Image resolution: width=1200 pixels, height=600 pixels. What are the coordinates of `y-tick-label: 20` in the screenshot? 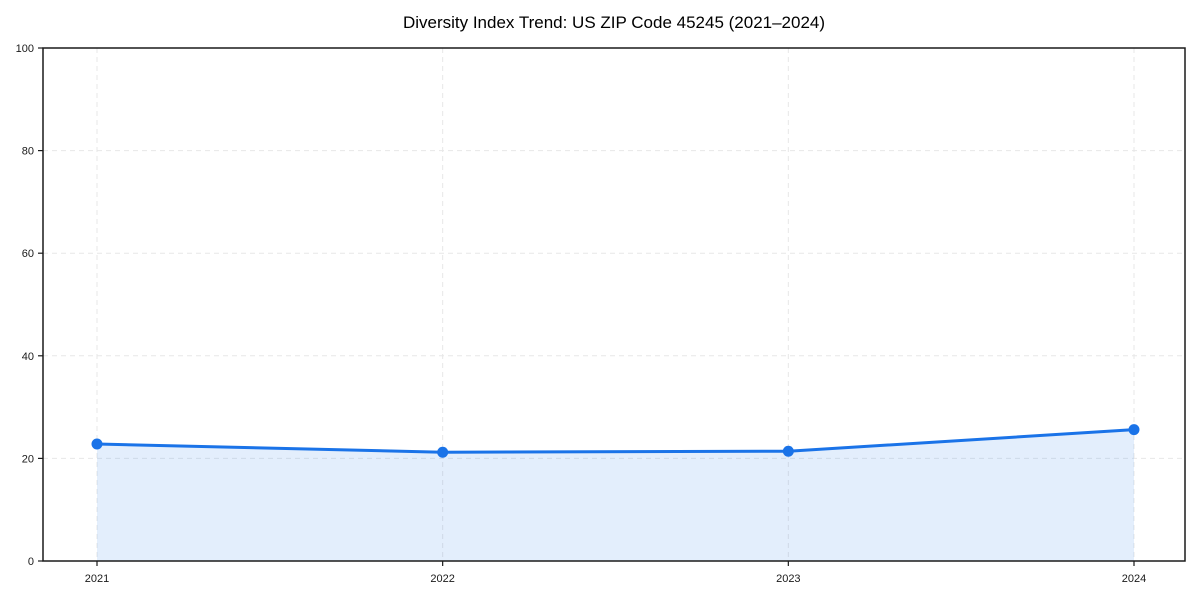 It's located at (28, 459).